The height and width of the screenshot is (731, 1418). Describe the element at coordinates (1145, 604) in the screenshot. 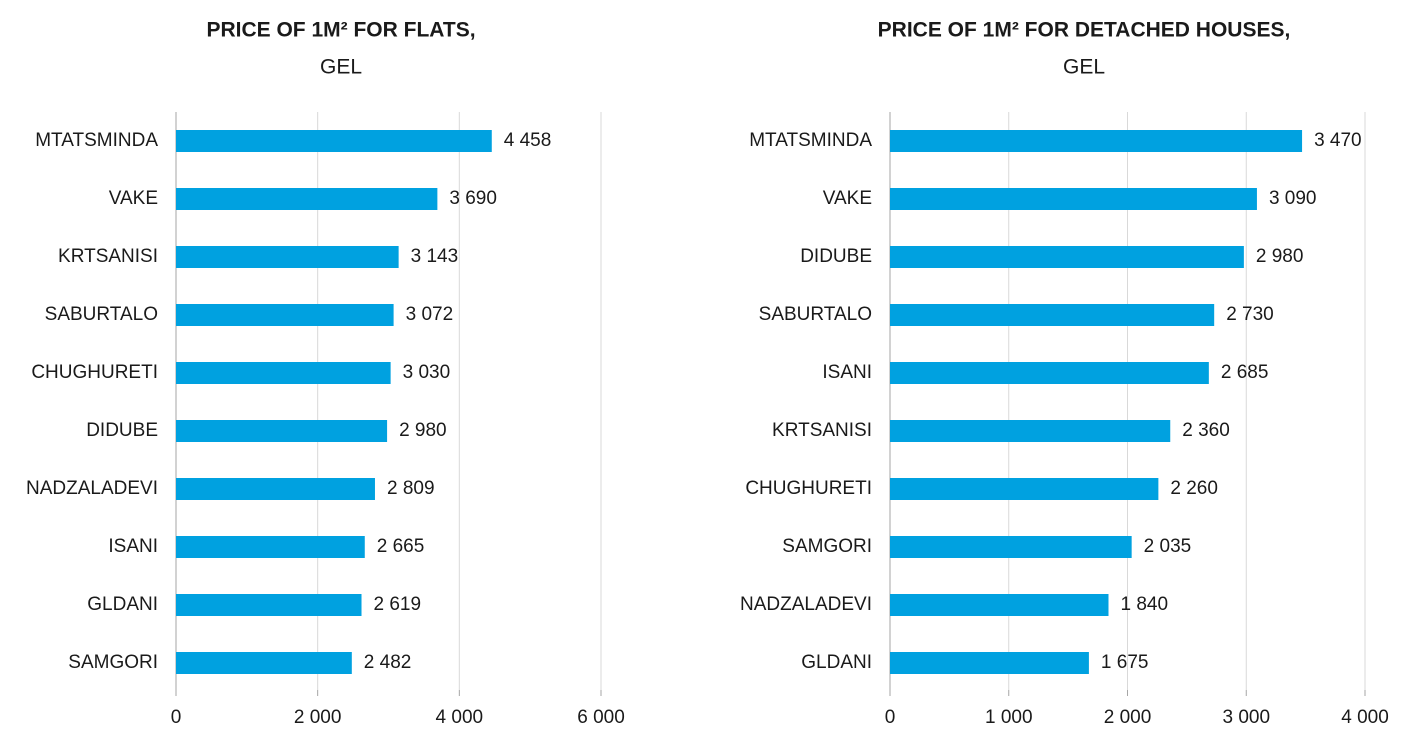

I see `value-label: 1 840` at that location.